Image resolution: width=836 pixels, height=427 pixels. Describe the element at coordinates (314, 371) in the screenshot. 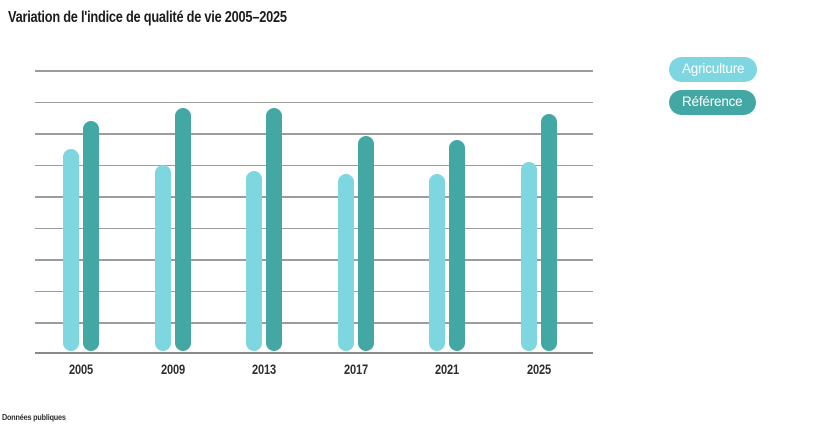

I see `x-axis: 2005 2009 2013 2017 2021 2025` at that location.